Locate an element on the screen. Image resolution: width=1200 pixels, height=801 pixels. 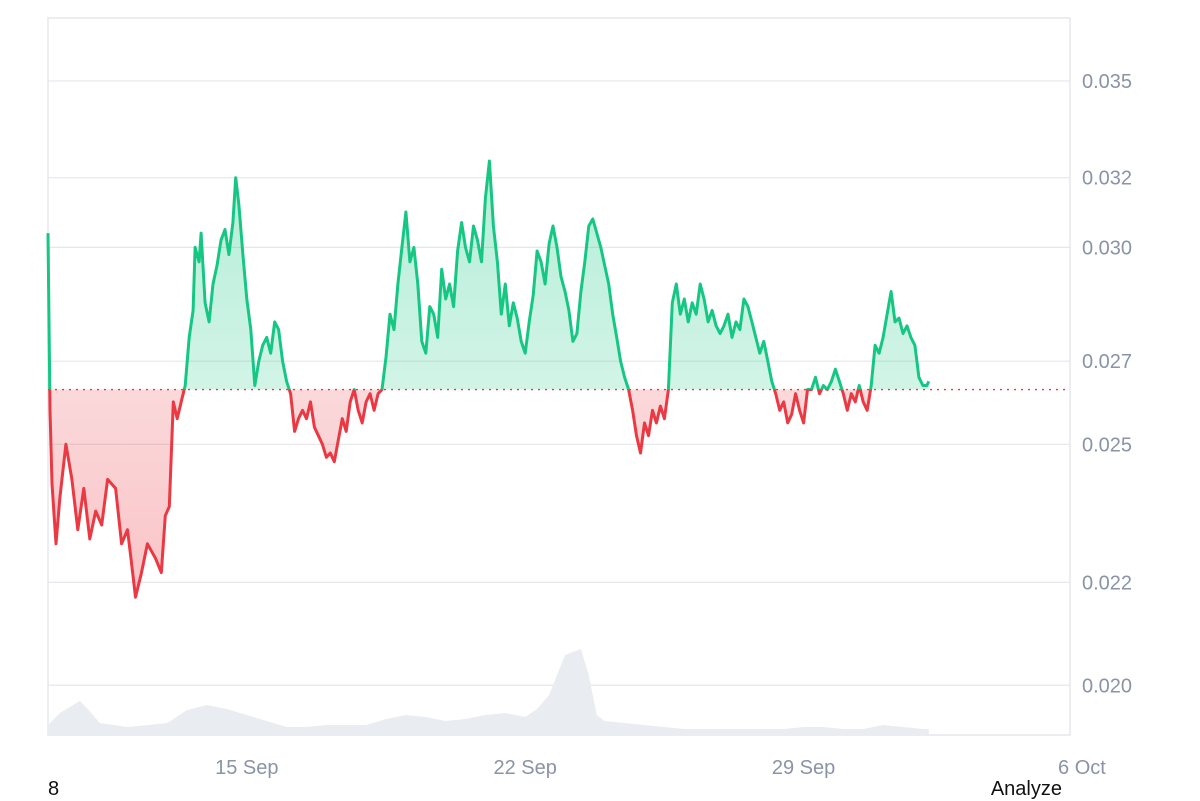
y-tick-label: 0.030 is located at coordinates (1107, 248).